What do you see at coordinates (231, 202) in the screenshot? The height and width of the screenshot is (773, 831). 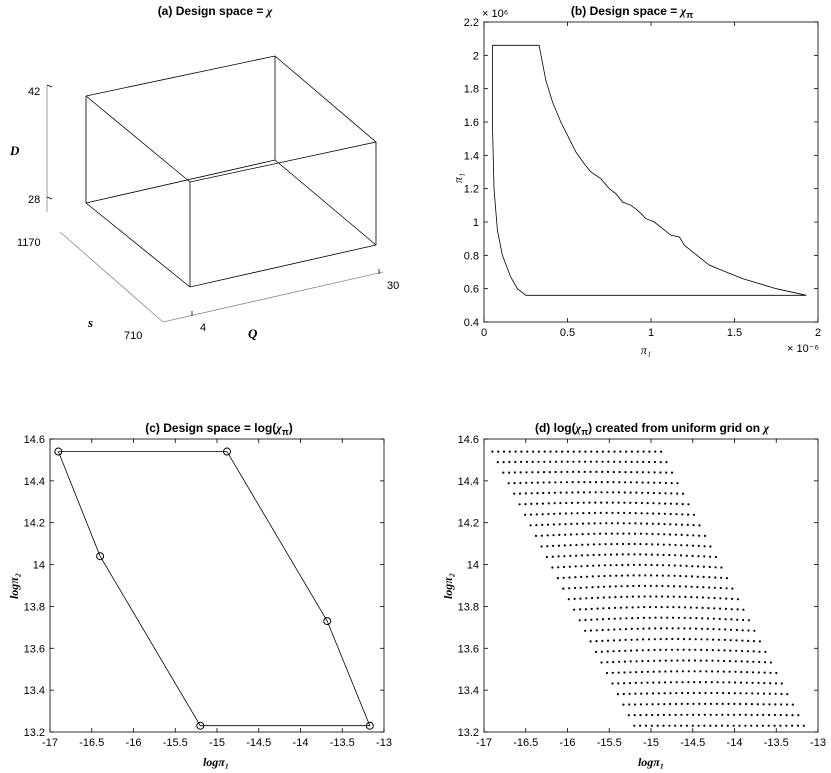 I see `box-bottom-back` at bounding box center [231, 202].